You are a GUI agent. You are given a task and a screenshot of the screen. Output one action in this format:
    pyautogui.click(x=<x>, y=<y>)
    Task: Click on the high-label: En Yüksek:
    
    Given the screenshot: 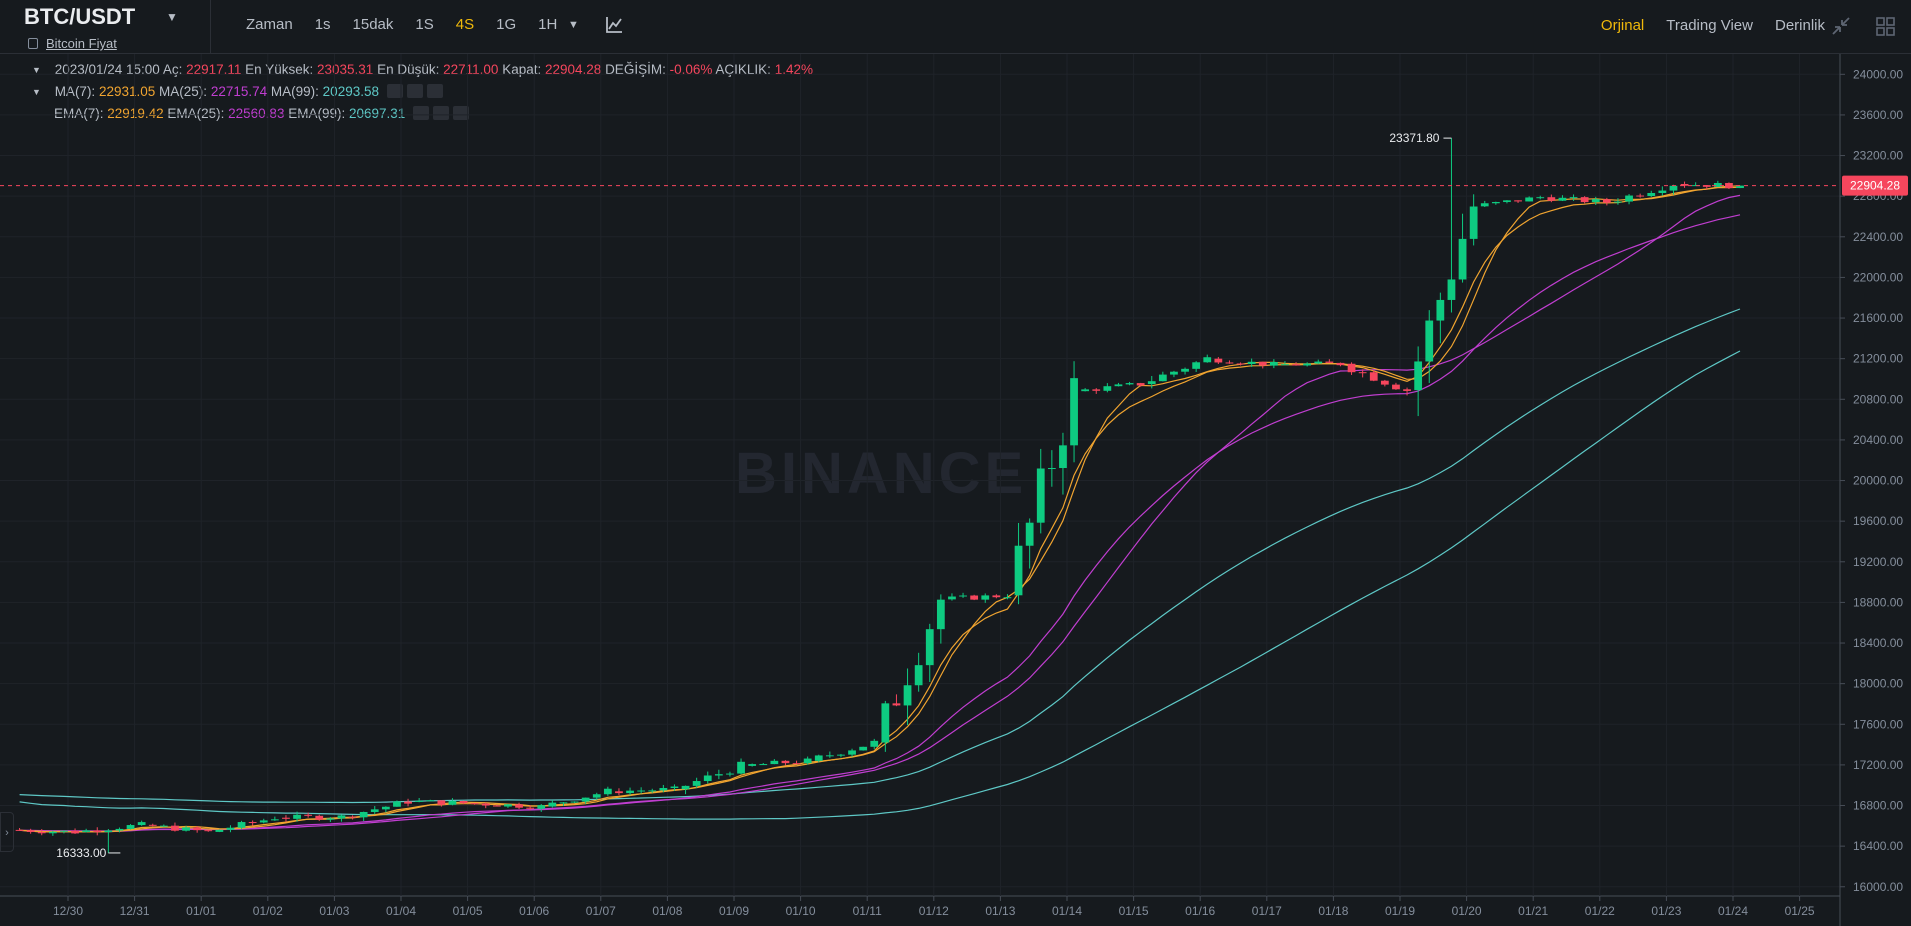 What is the action you would take?
    pyautogui.click(x=279, y=69)
    